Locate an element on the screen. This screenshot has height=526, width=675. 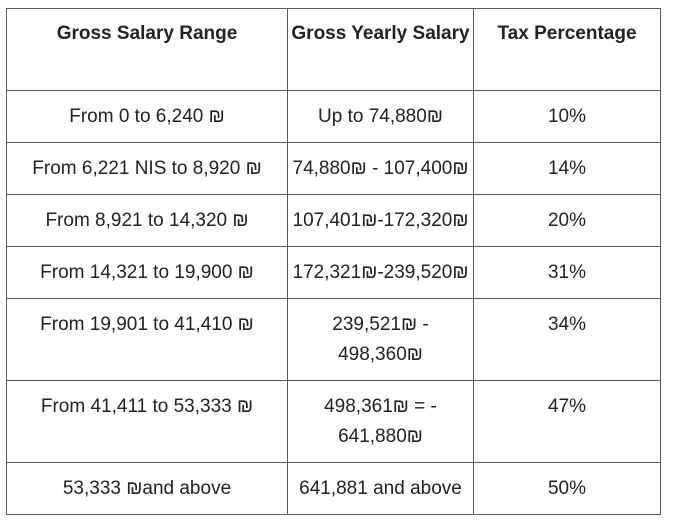
yearly-salary-cell: 498,361₪ = - 641,880₪ is located at coordinates (380, 421).